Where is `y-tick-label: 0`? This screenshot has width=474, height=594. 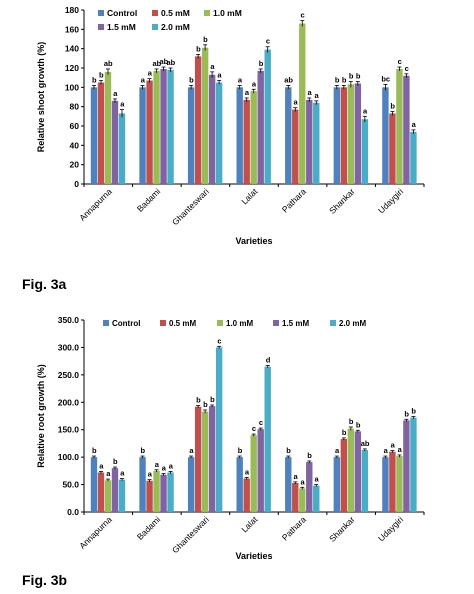 y-tick-label: 0 is located at coordinates (76, 184).